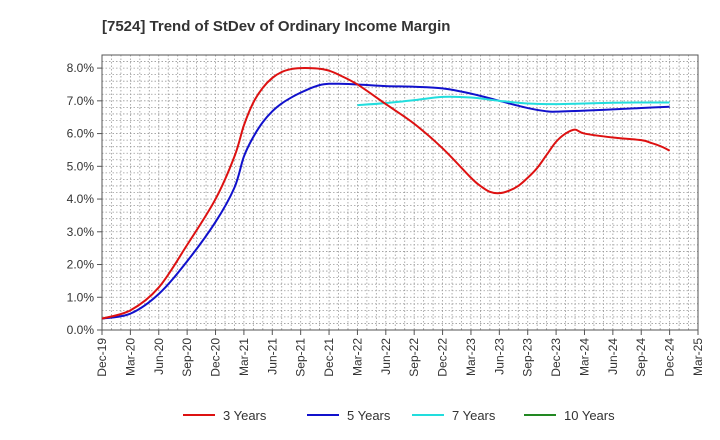 The width and height of the screenshot is (720, 440). Describe the element at coordinates (556, 357) in the screenshot. I see `x-tick-label: Dec-23` at that location.